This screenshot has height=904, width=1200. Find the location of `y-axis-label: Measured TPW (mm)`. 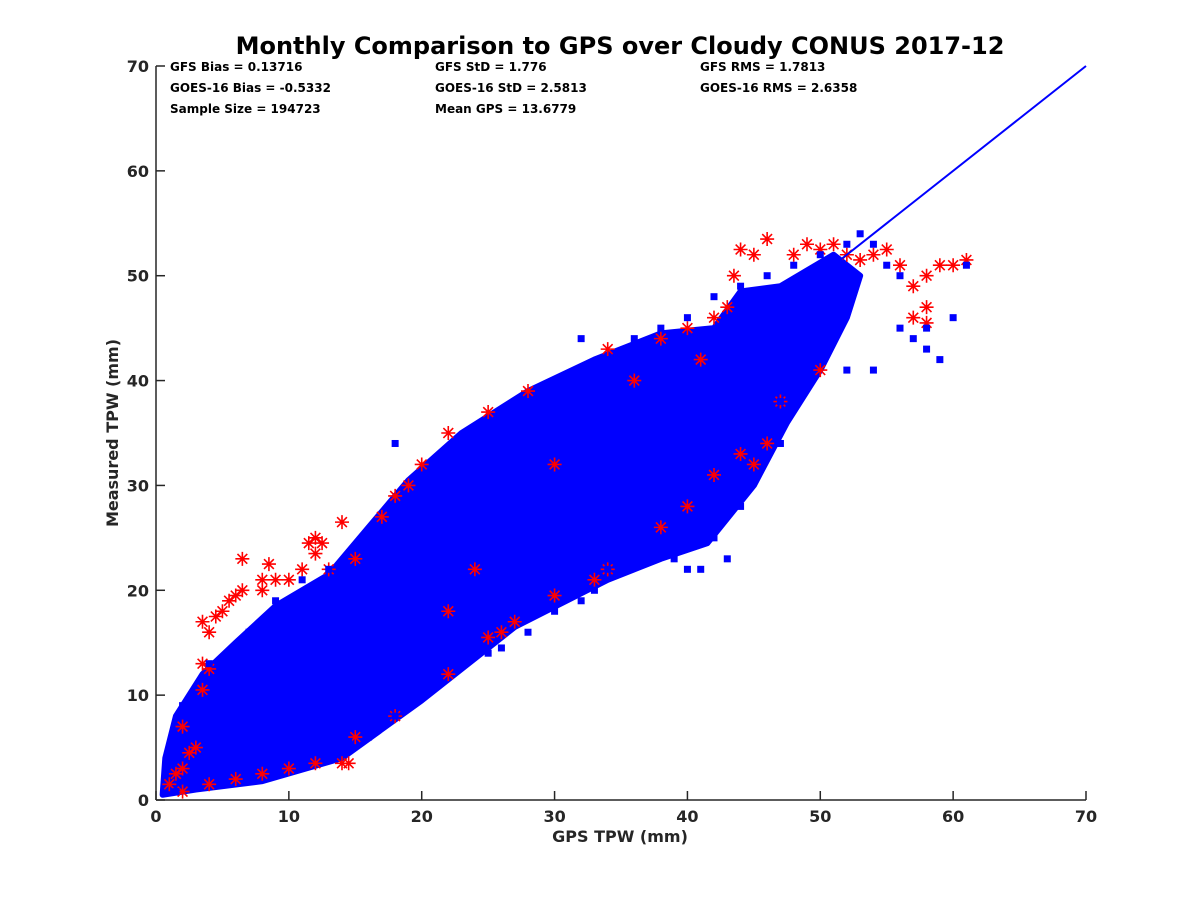

y-axis-label: Measured TPW (mm) is located at coordinates (112, 433).